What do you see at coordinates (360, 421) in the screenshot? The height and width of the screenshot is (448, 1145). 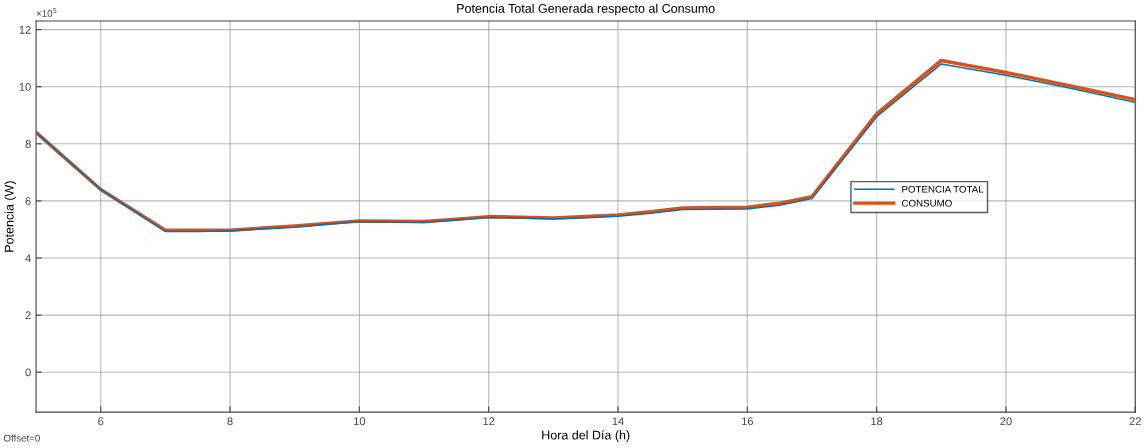 I see `x-tick-label: 10` at bounding box center [360, 421].